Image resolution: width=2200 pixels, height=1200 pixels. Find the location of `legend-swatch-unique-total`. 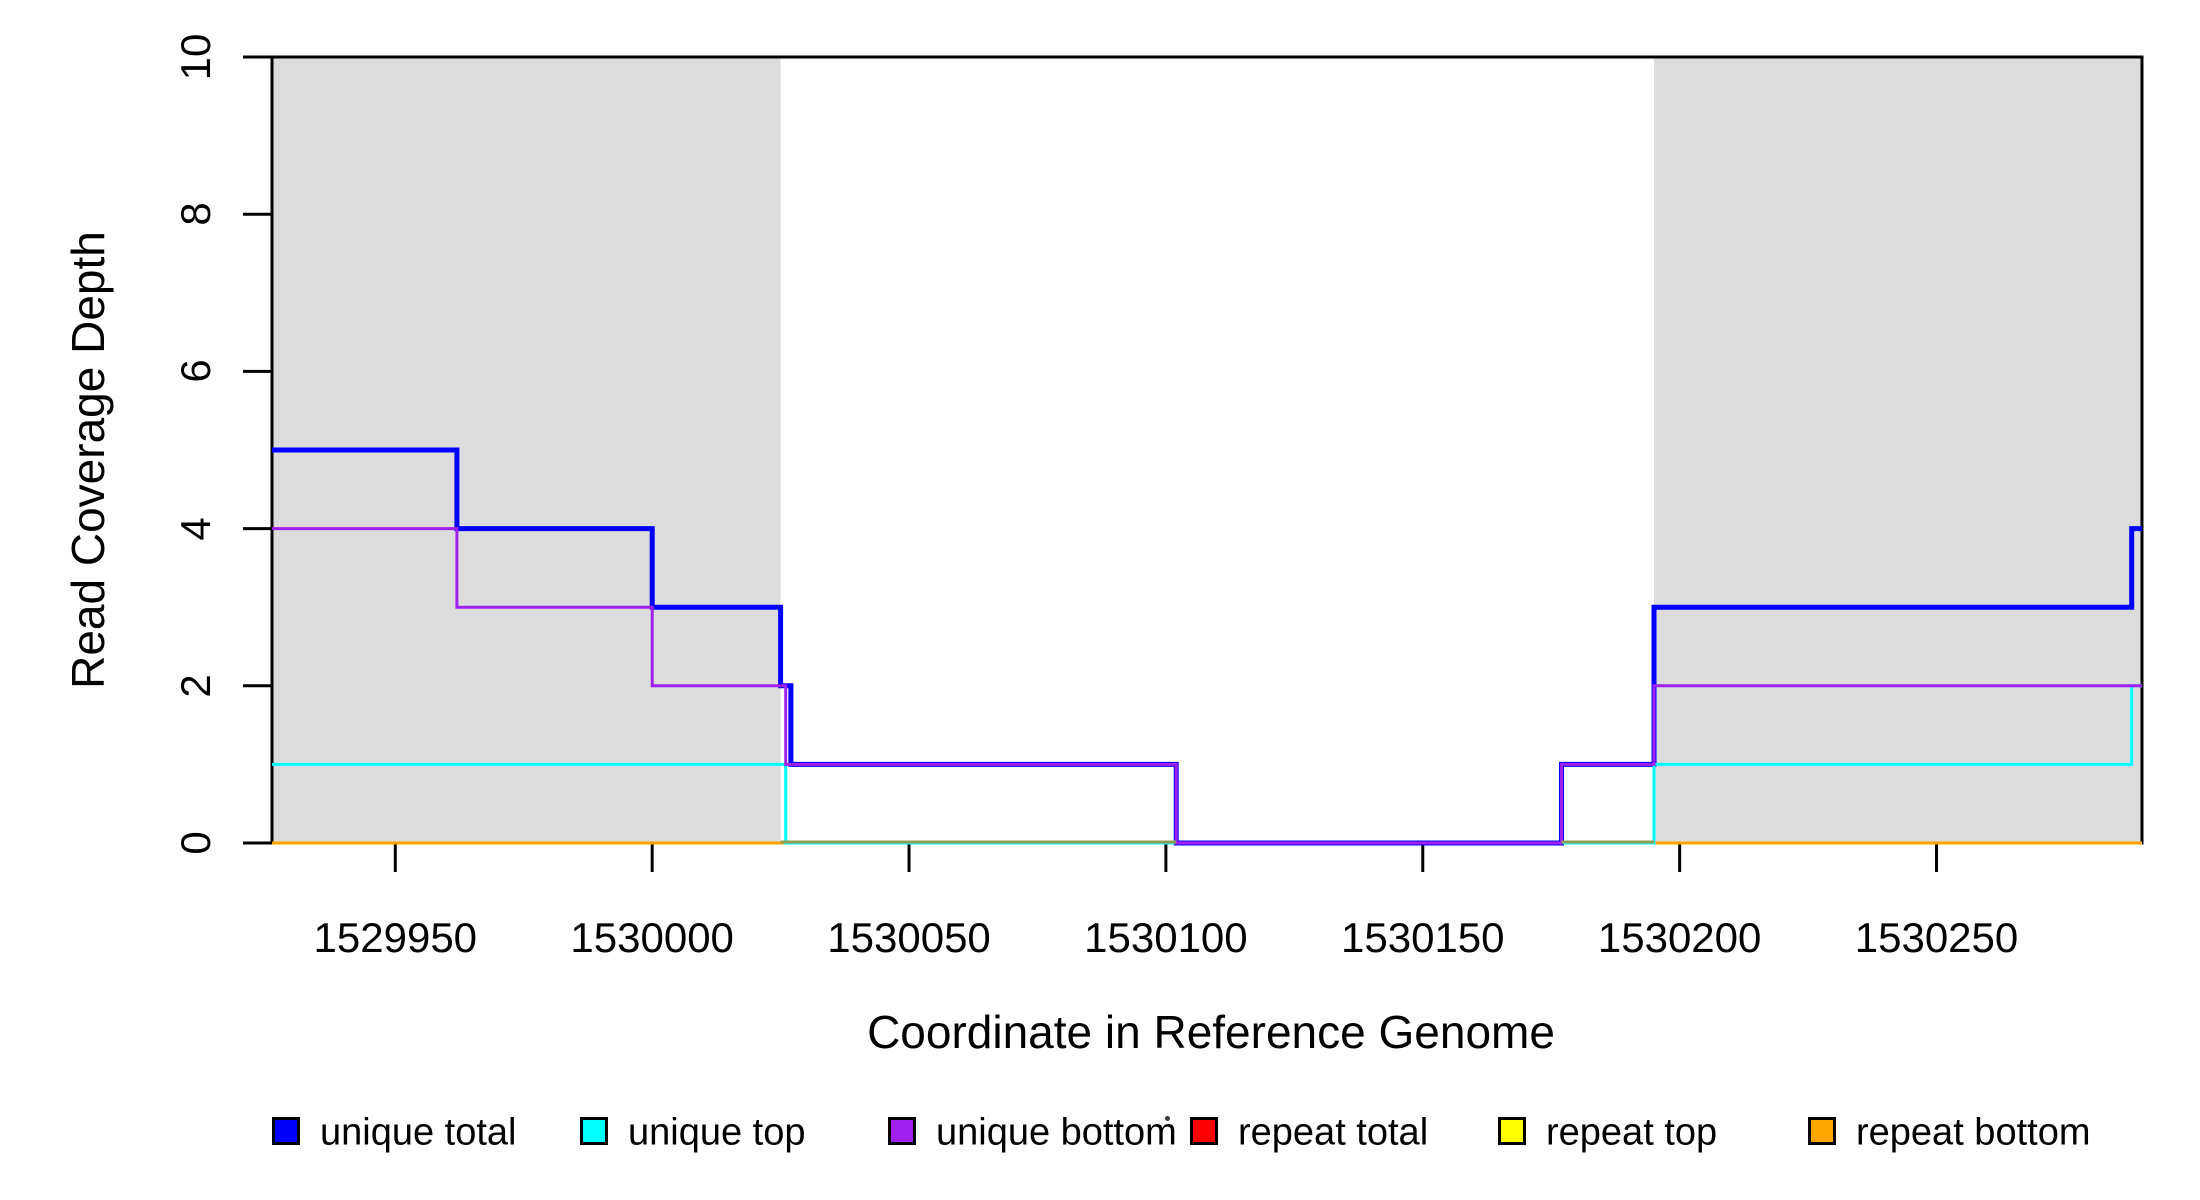

legend-swatch-unique-total is located at coordinates (286, 1131).